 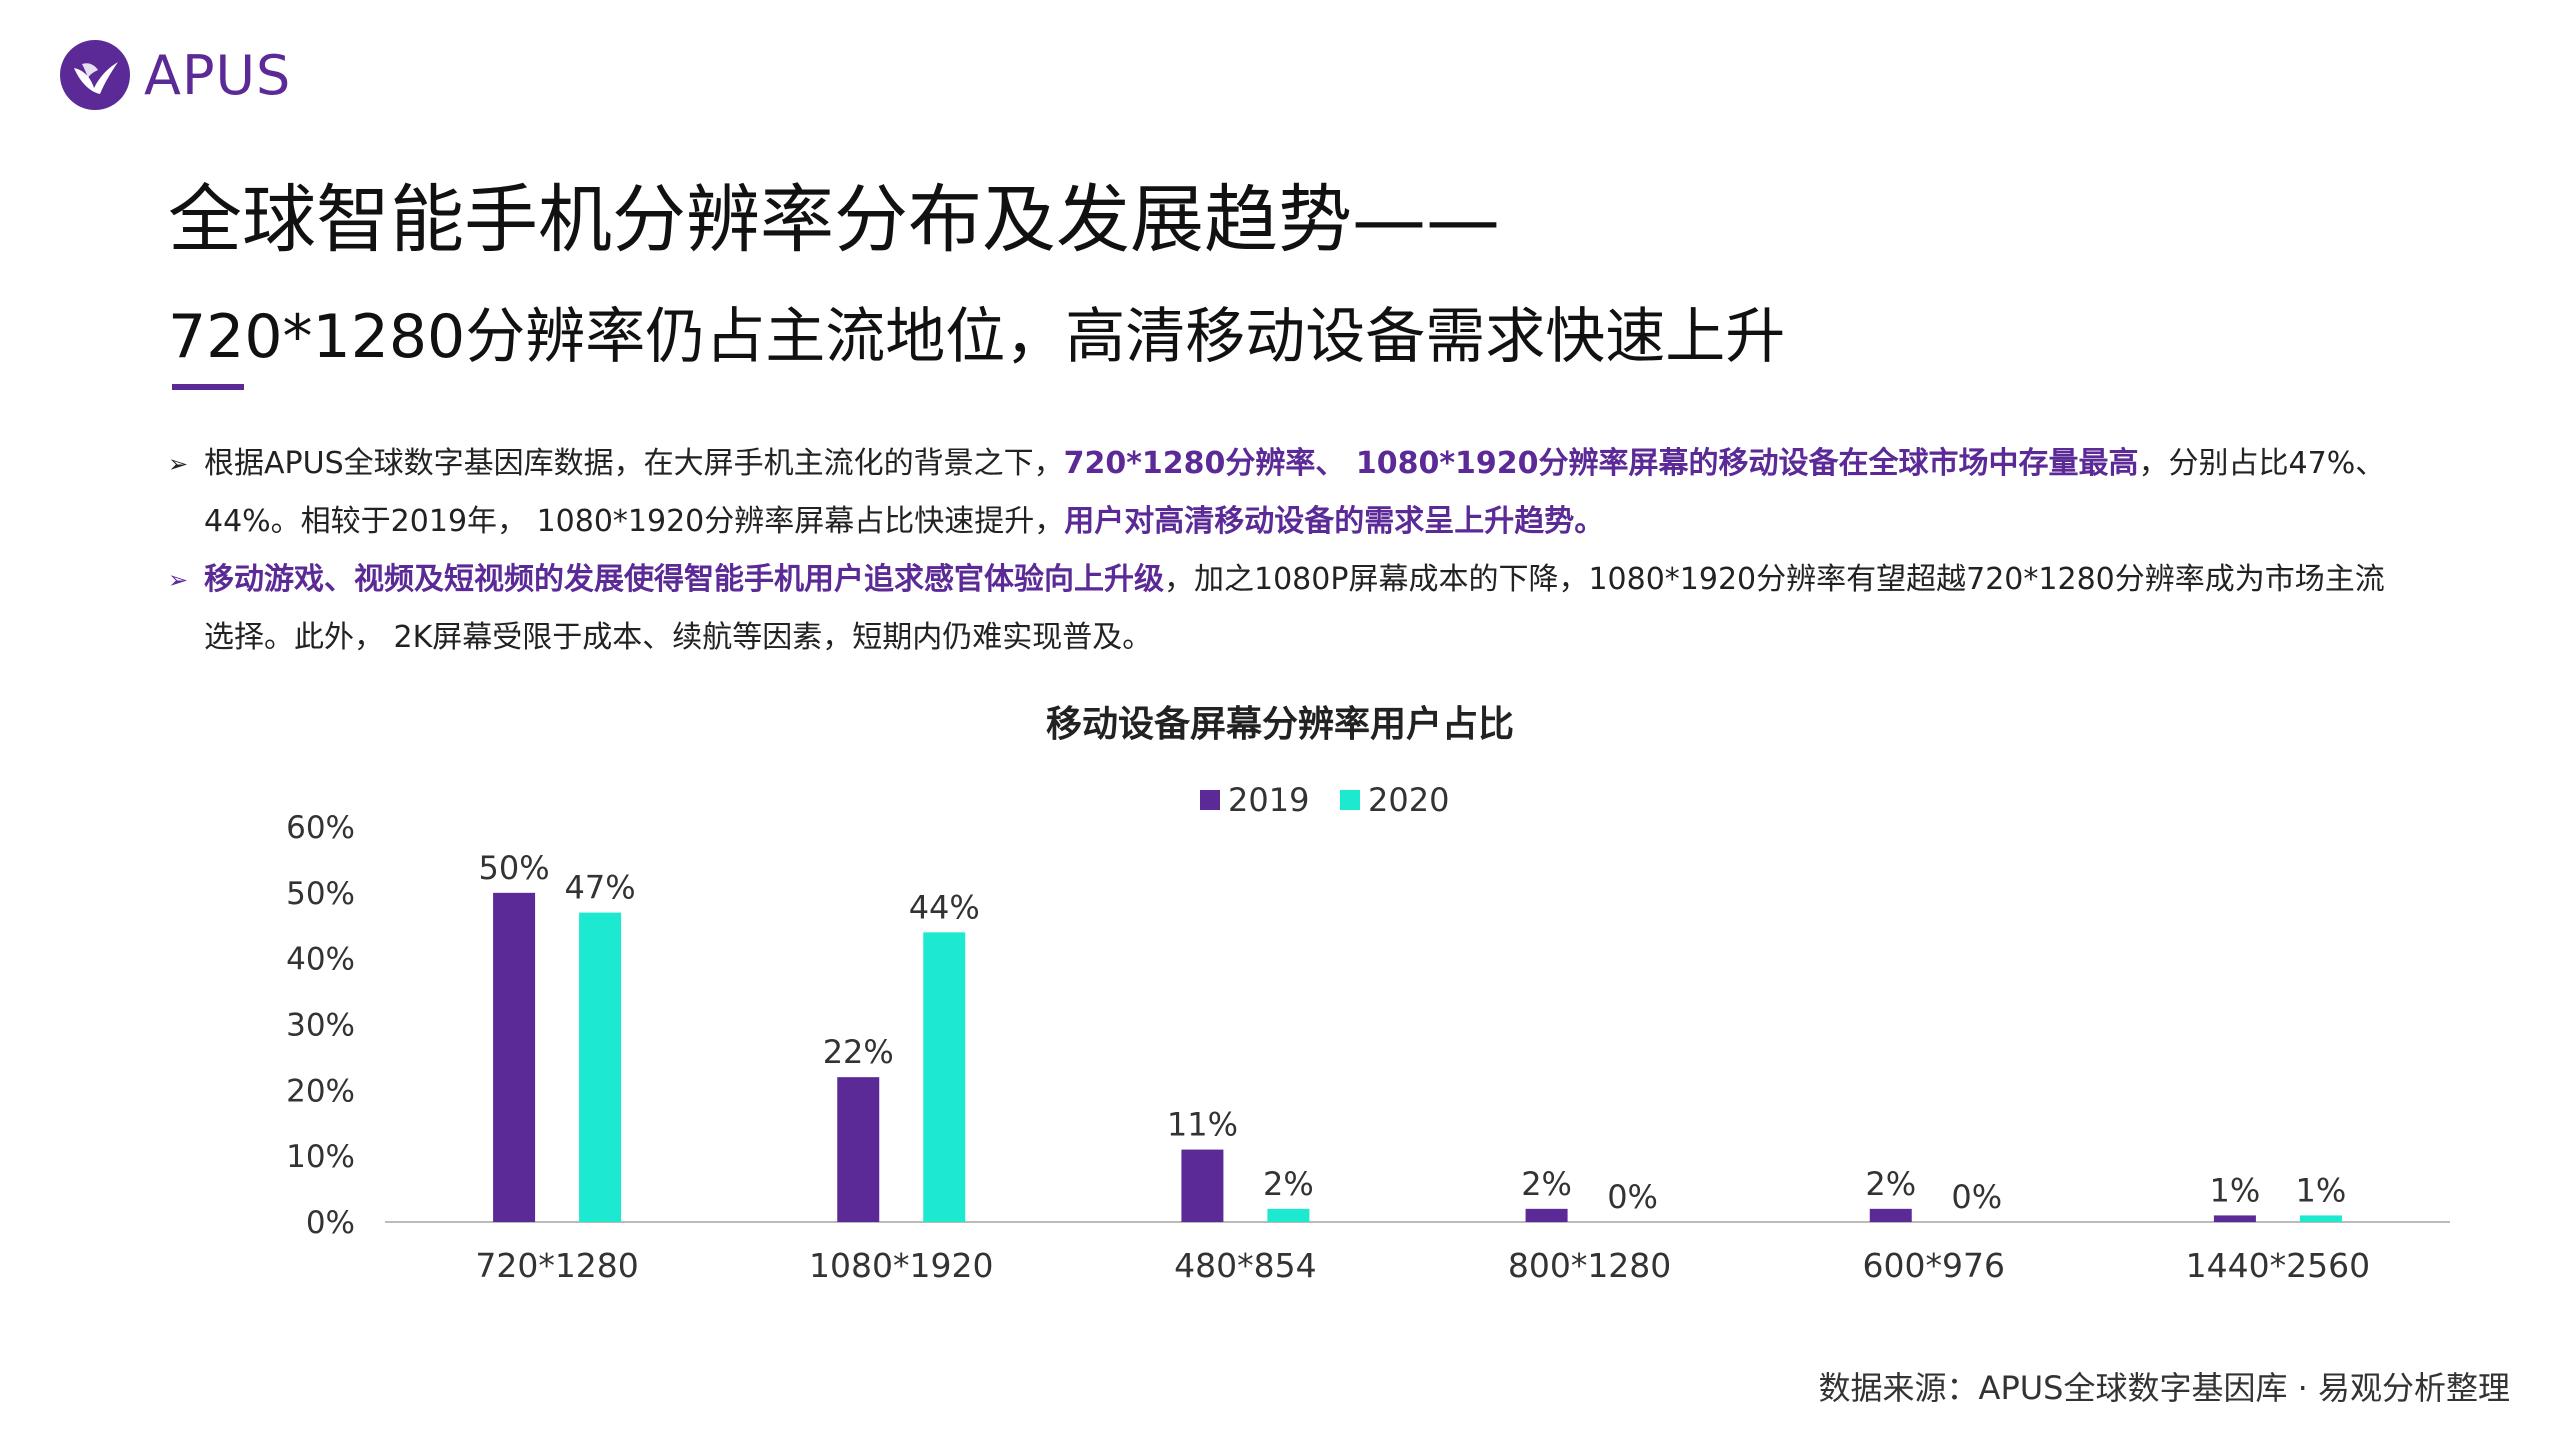 I want to click on data-label: 47%, so click(x=600, y=888).